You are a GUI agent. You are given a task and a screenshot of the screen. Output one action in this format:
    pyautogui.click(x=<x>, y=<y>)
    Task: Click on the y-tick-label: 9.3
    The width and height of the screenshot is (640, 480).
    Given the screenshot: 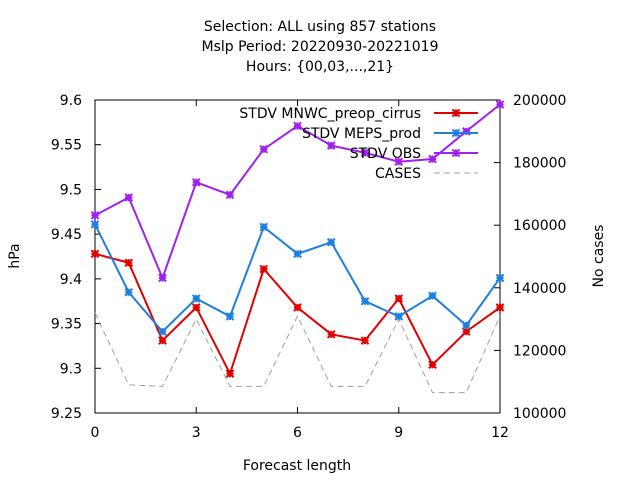 What is the action you would take?
    pyautogui.click(x=71, y=369)
    